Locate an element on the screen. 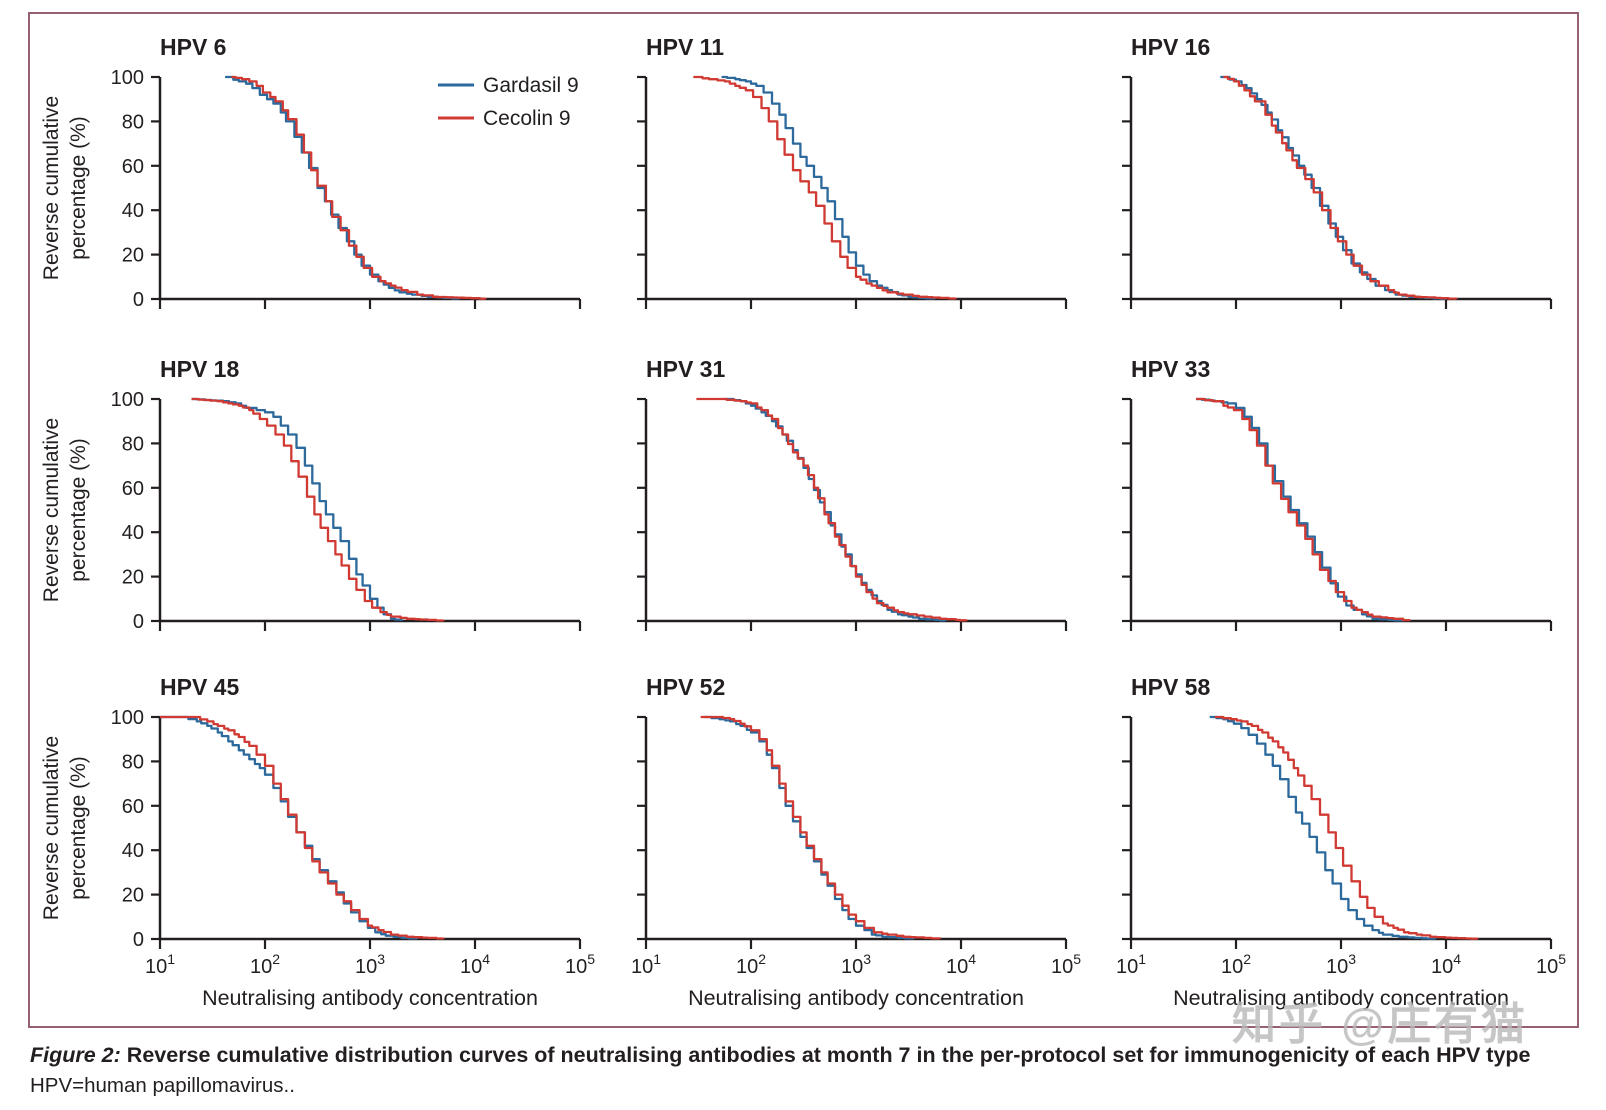 The width and height of the screenshot is (1606, 1110). panel-hpv-11: HPV 11 is located at coordinates (852, 171).